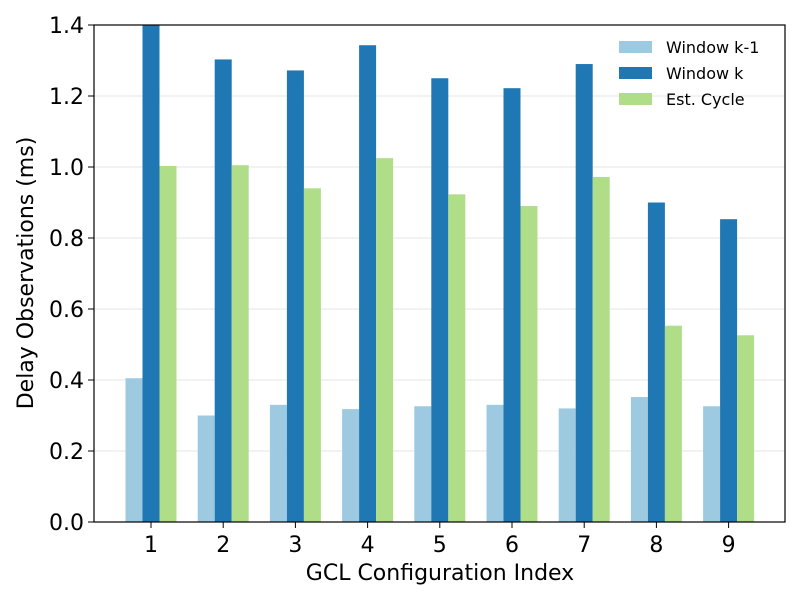 Image resolution: width=800 pixels, height=600 pixels. I want to click on y-tick-label: 0.6, so click(66, 310).